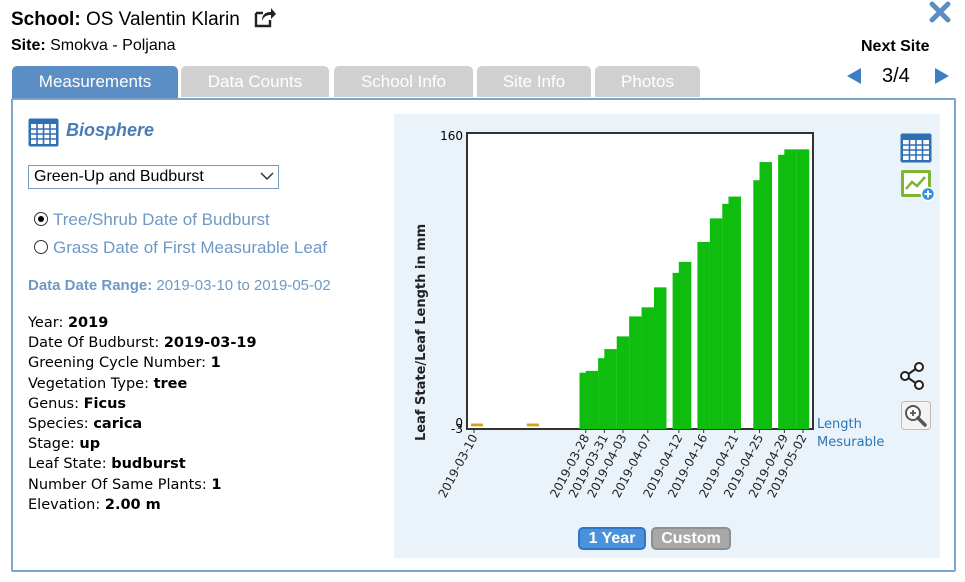 This screenshot has height=582, width=965. I want to click on detail-greening-cycle: Greening Cycle Number: 1, so click(124, 363).